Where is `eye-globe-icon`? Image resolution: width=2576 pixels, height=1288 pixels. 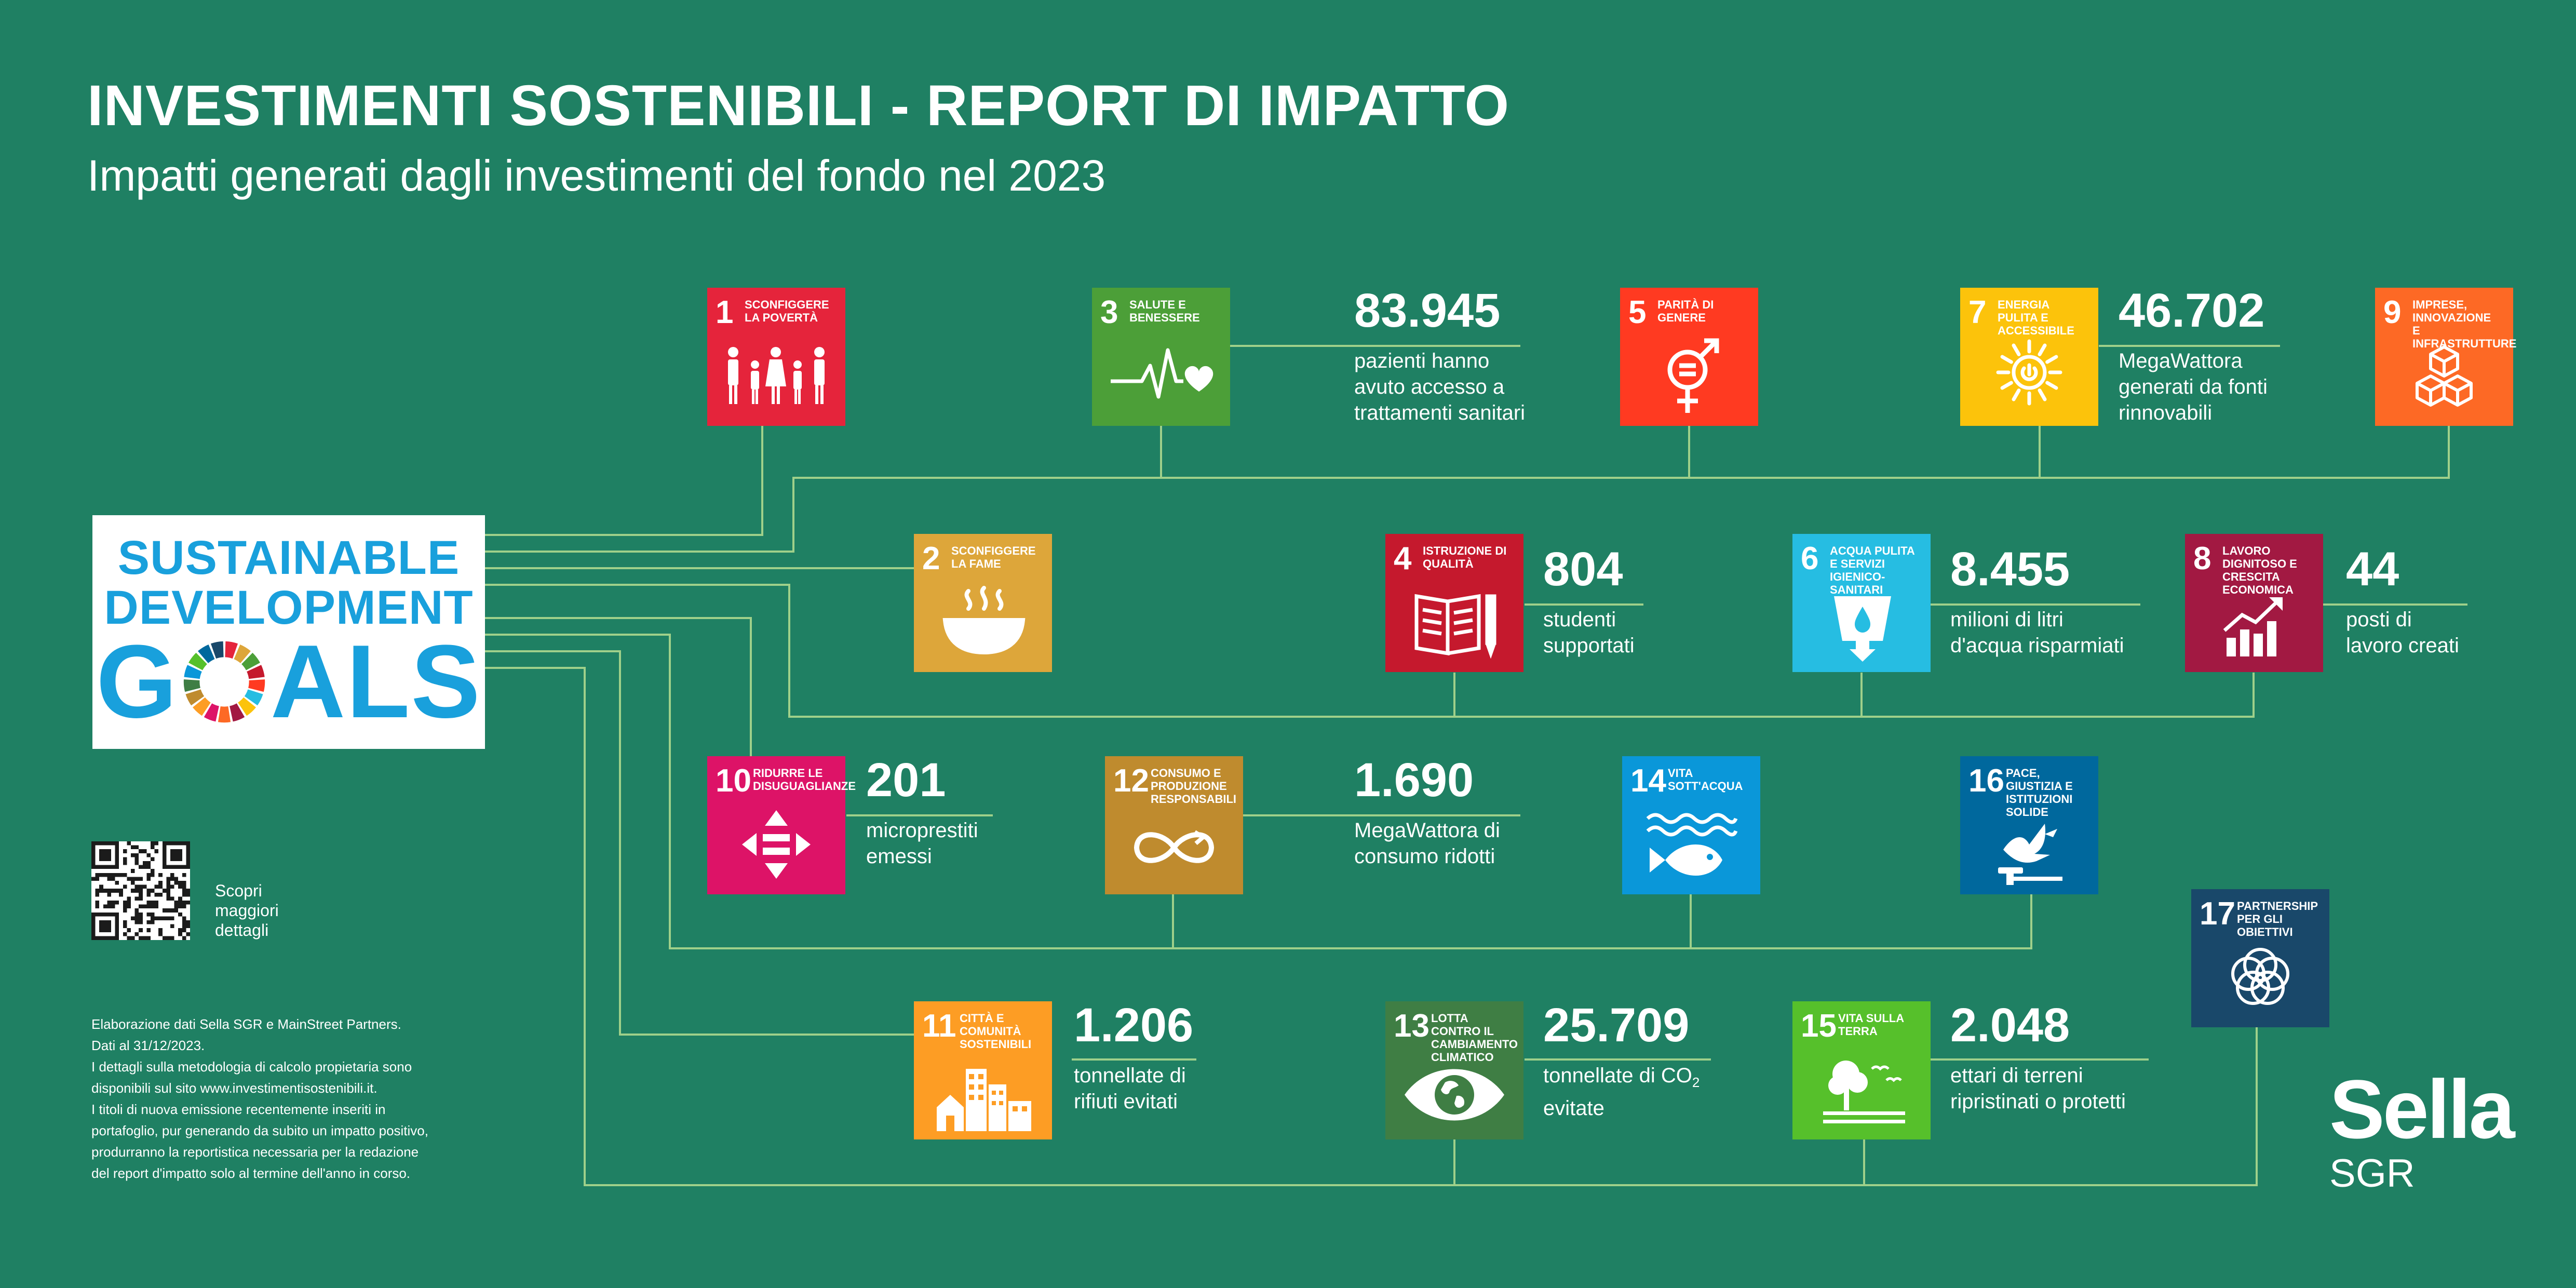 eye-globe-icon is located at coordinates (1454, 1095).